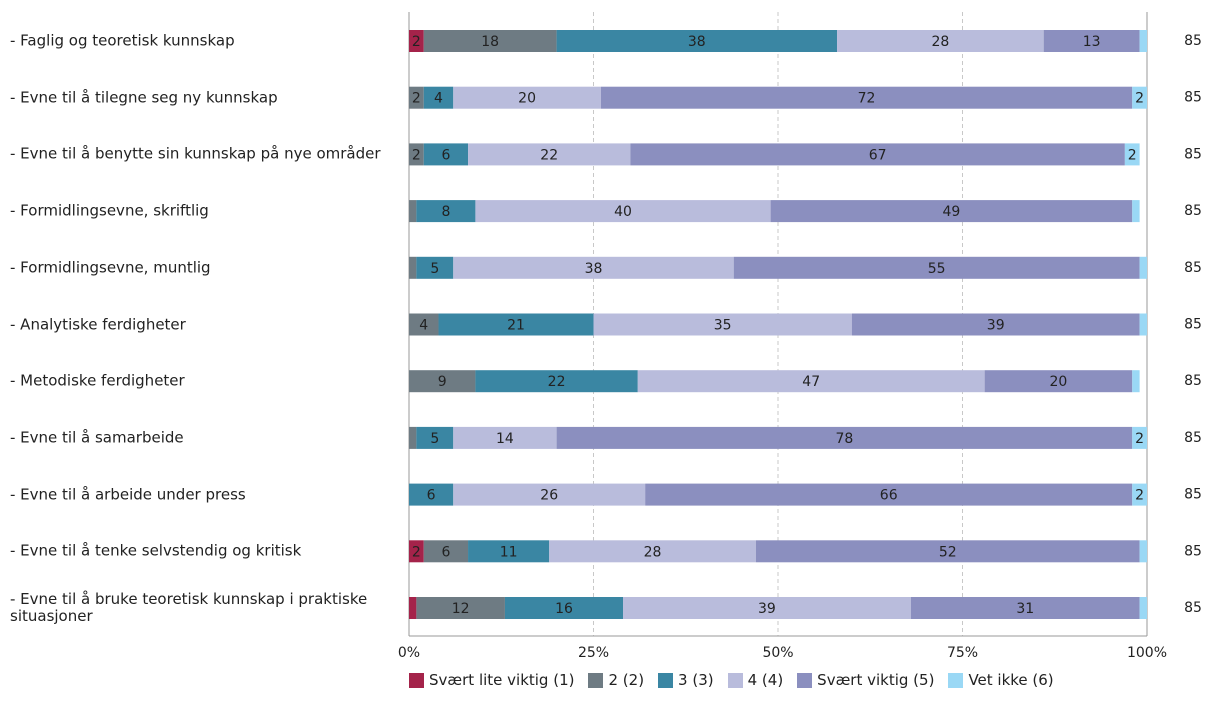 The width and height of the screenshot is (1209, 717). What do you see at coordinates (109, 210) in the screenshot?
I see `category-label: - Formidlingsevne, skriftlig` at bounding box center [109, 210].